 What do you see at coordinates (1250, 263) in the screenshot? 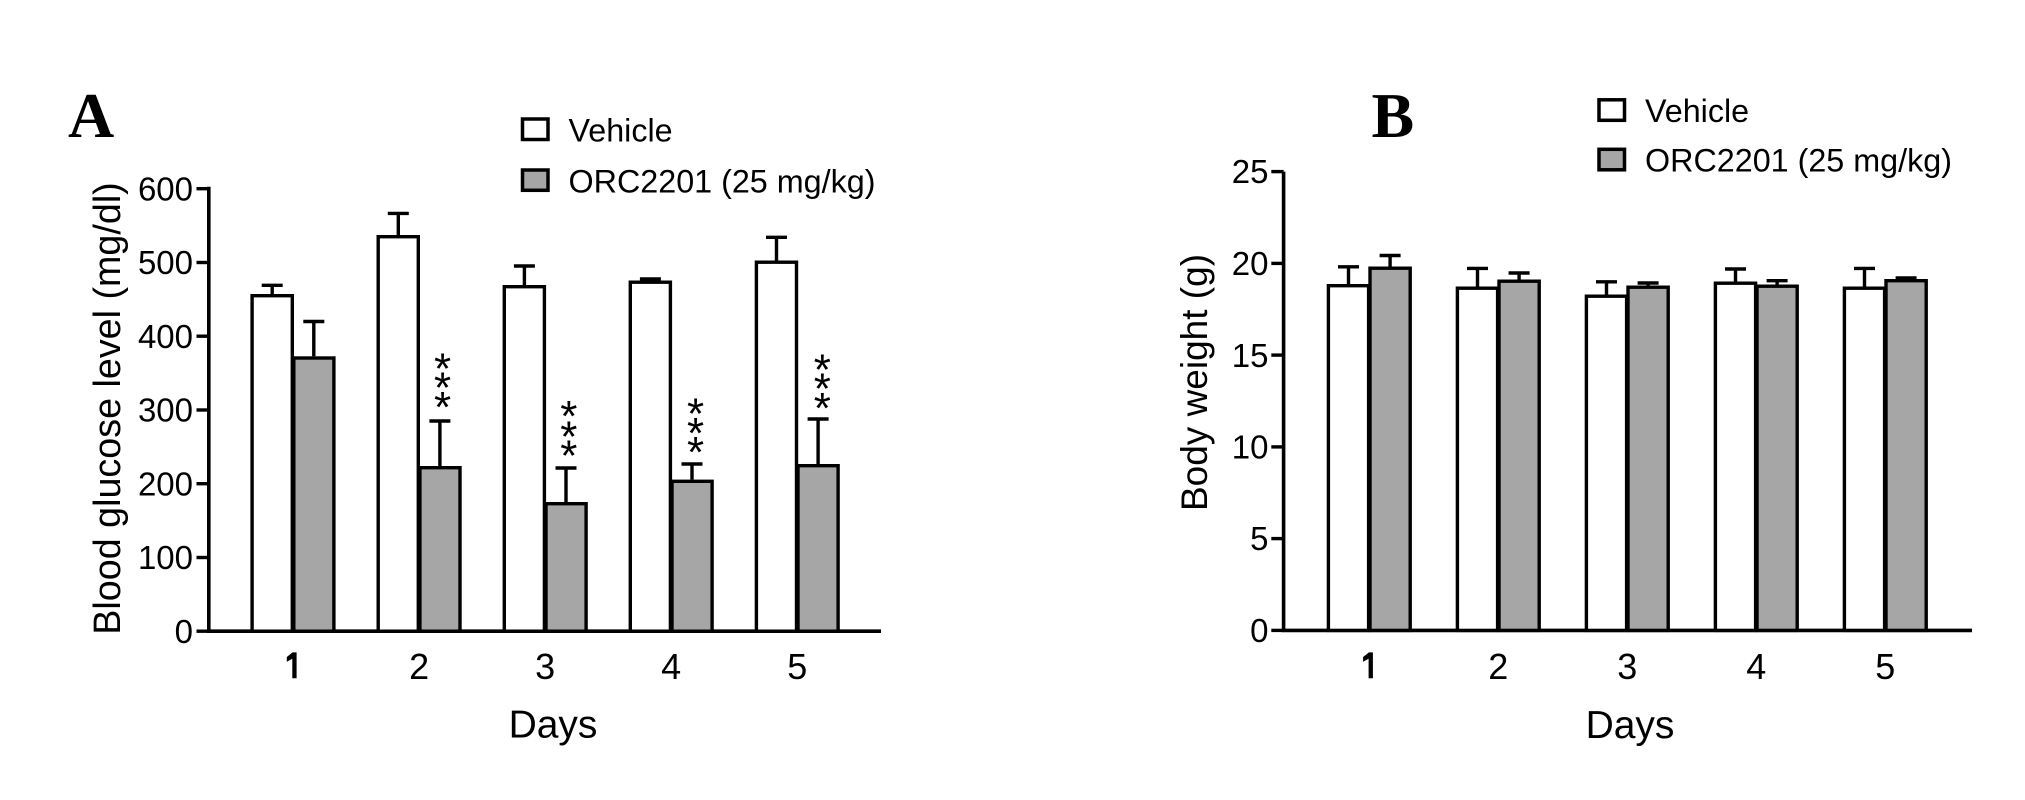
I see `svg-text: 20` at bounding box center [1250, 263].